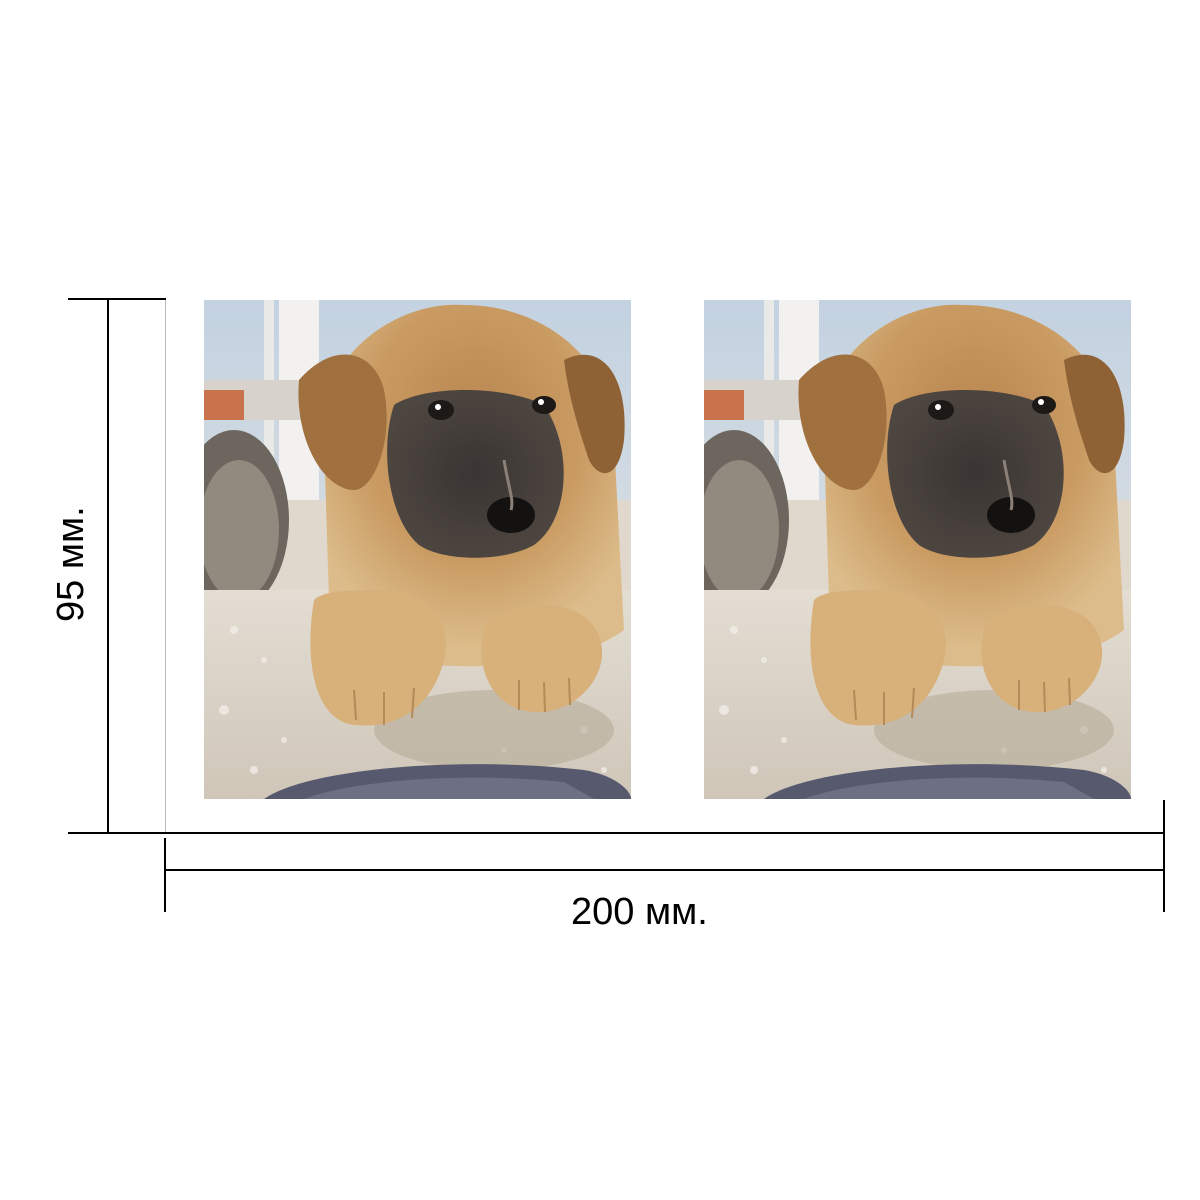 This screenshot has width=1200, height=1200. What do you see at coordinates (917, 549) in the screenshot?
I see `right-panel-photo` at bounding box center [917, 549].